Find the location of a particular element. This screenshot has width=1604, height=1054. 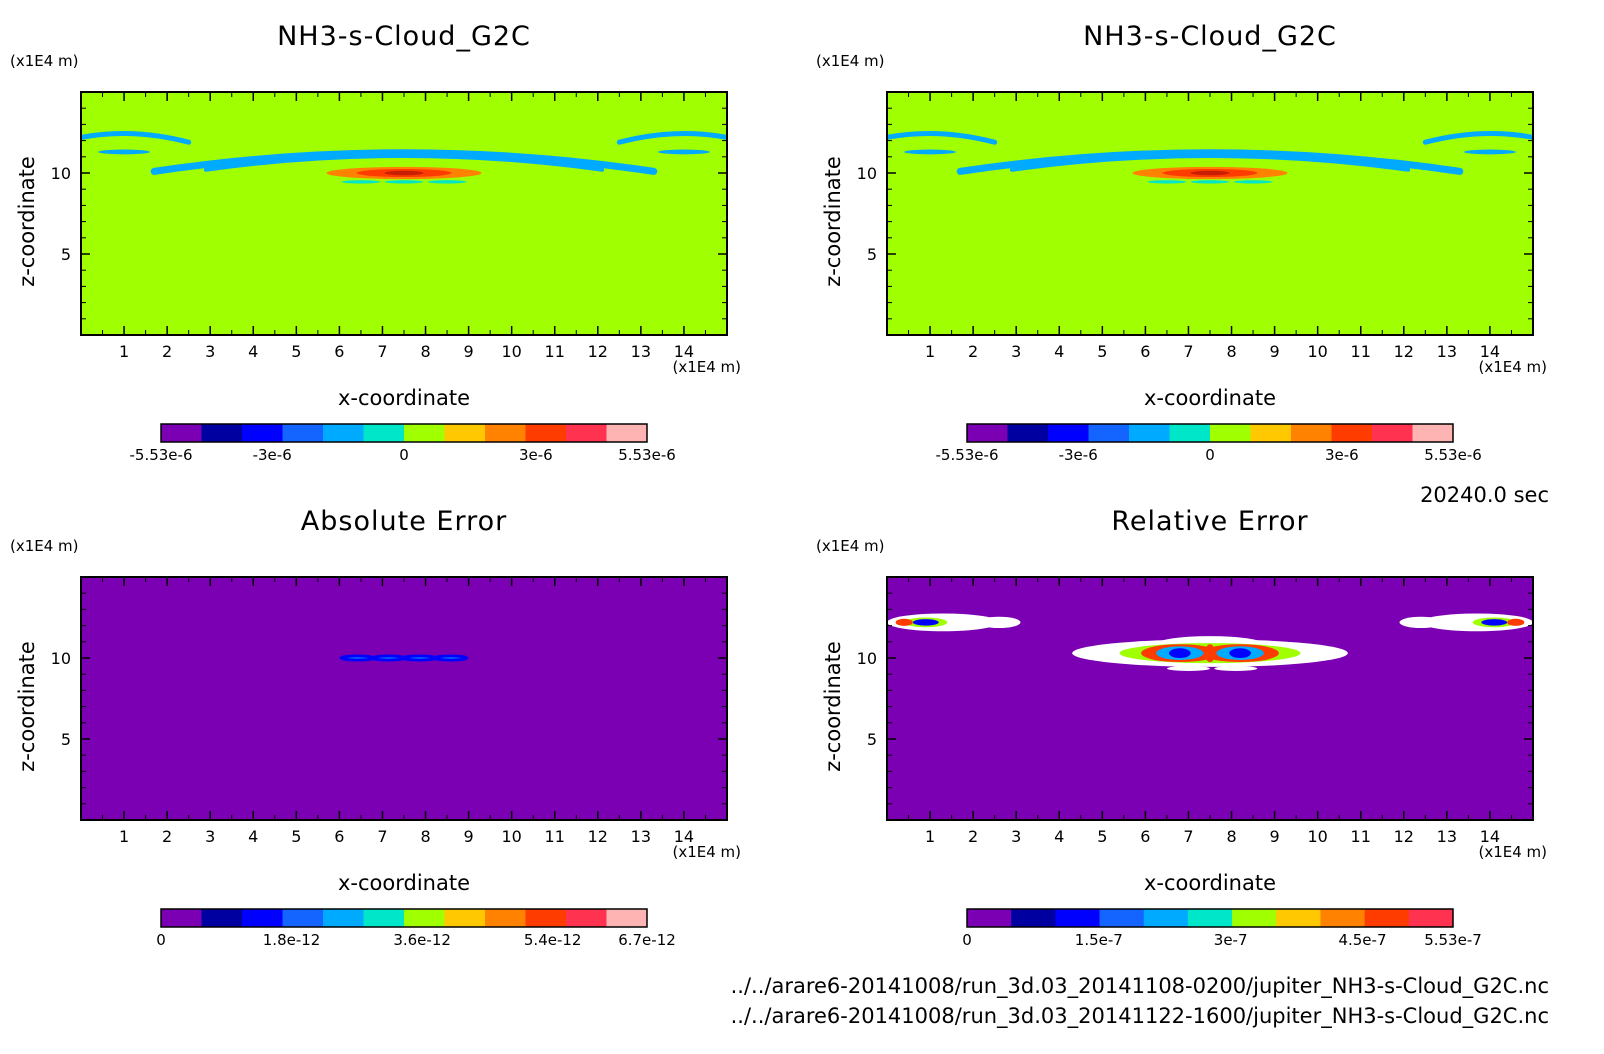

field-blob-center is located at coordinates (1210, 653).